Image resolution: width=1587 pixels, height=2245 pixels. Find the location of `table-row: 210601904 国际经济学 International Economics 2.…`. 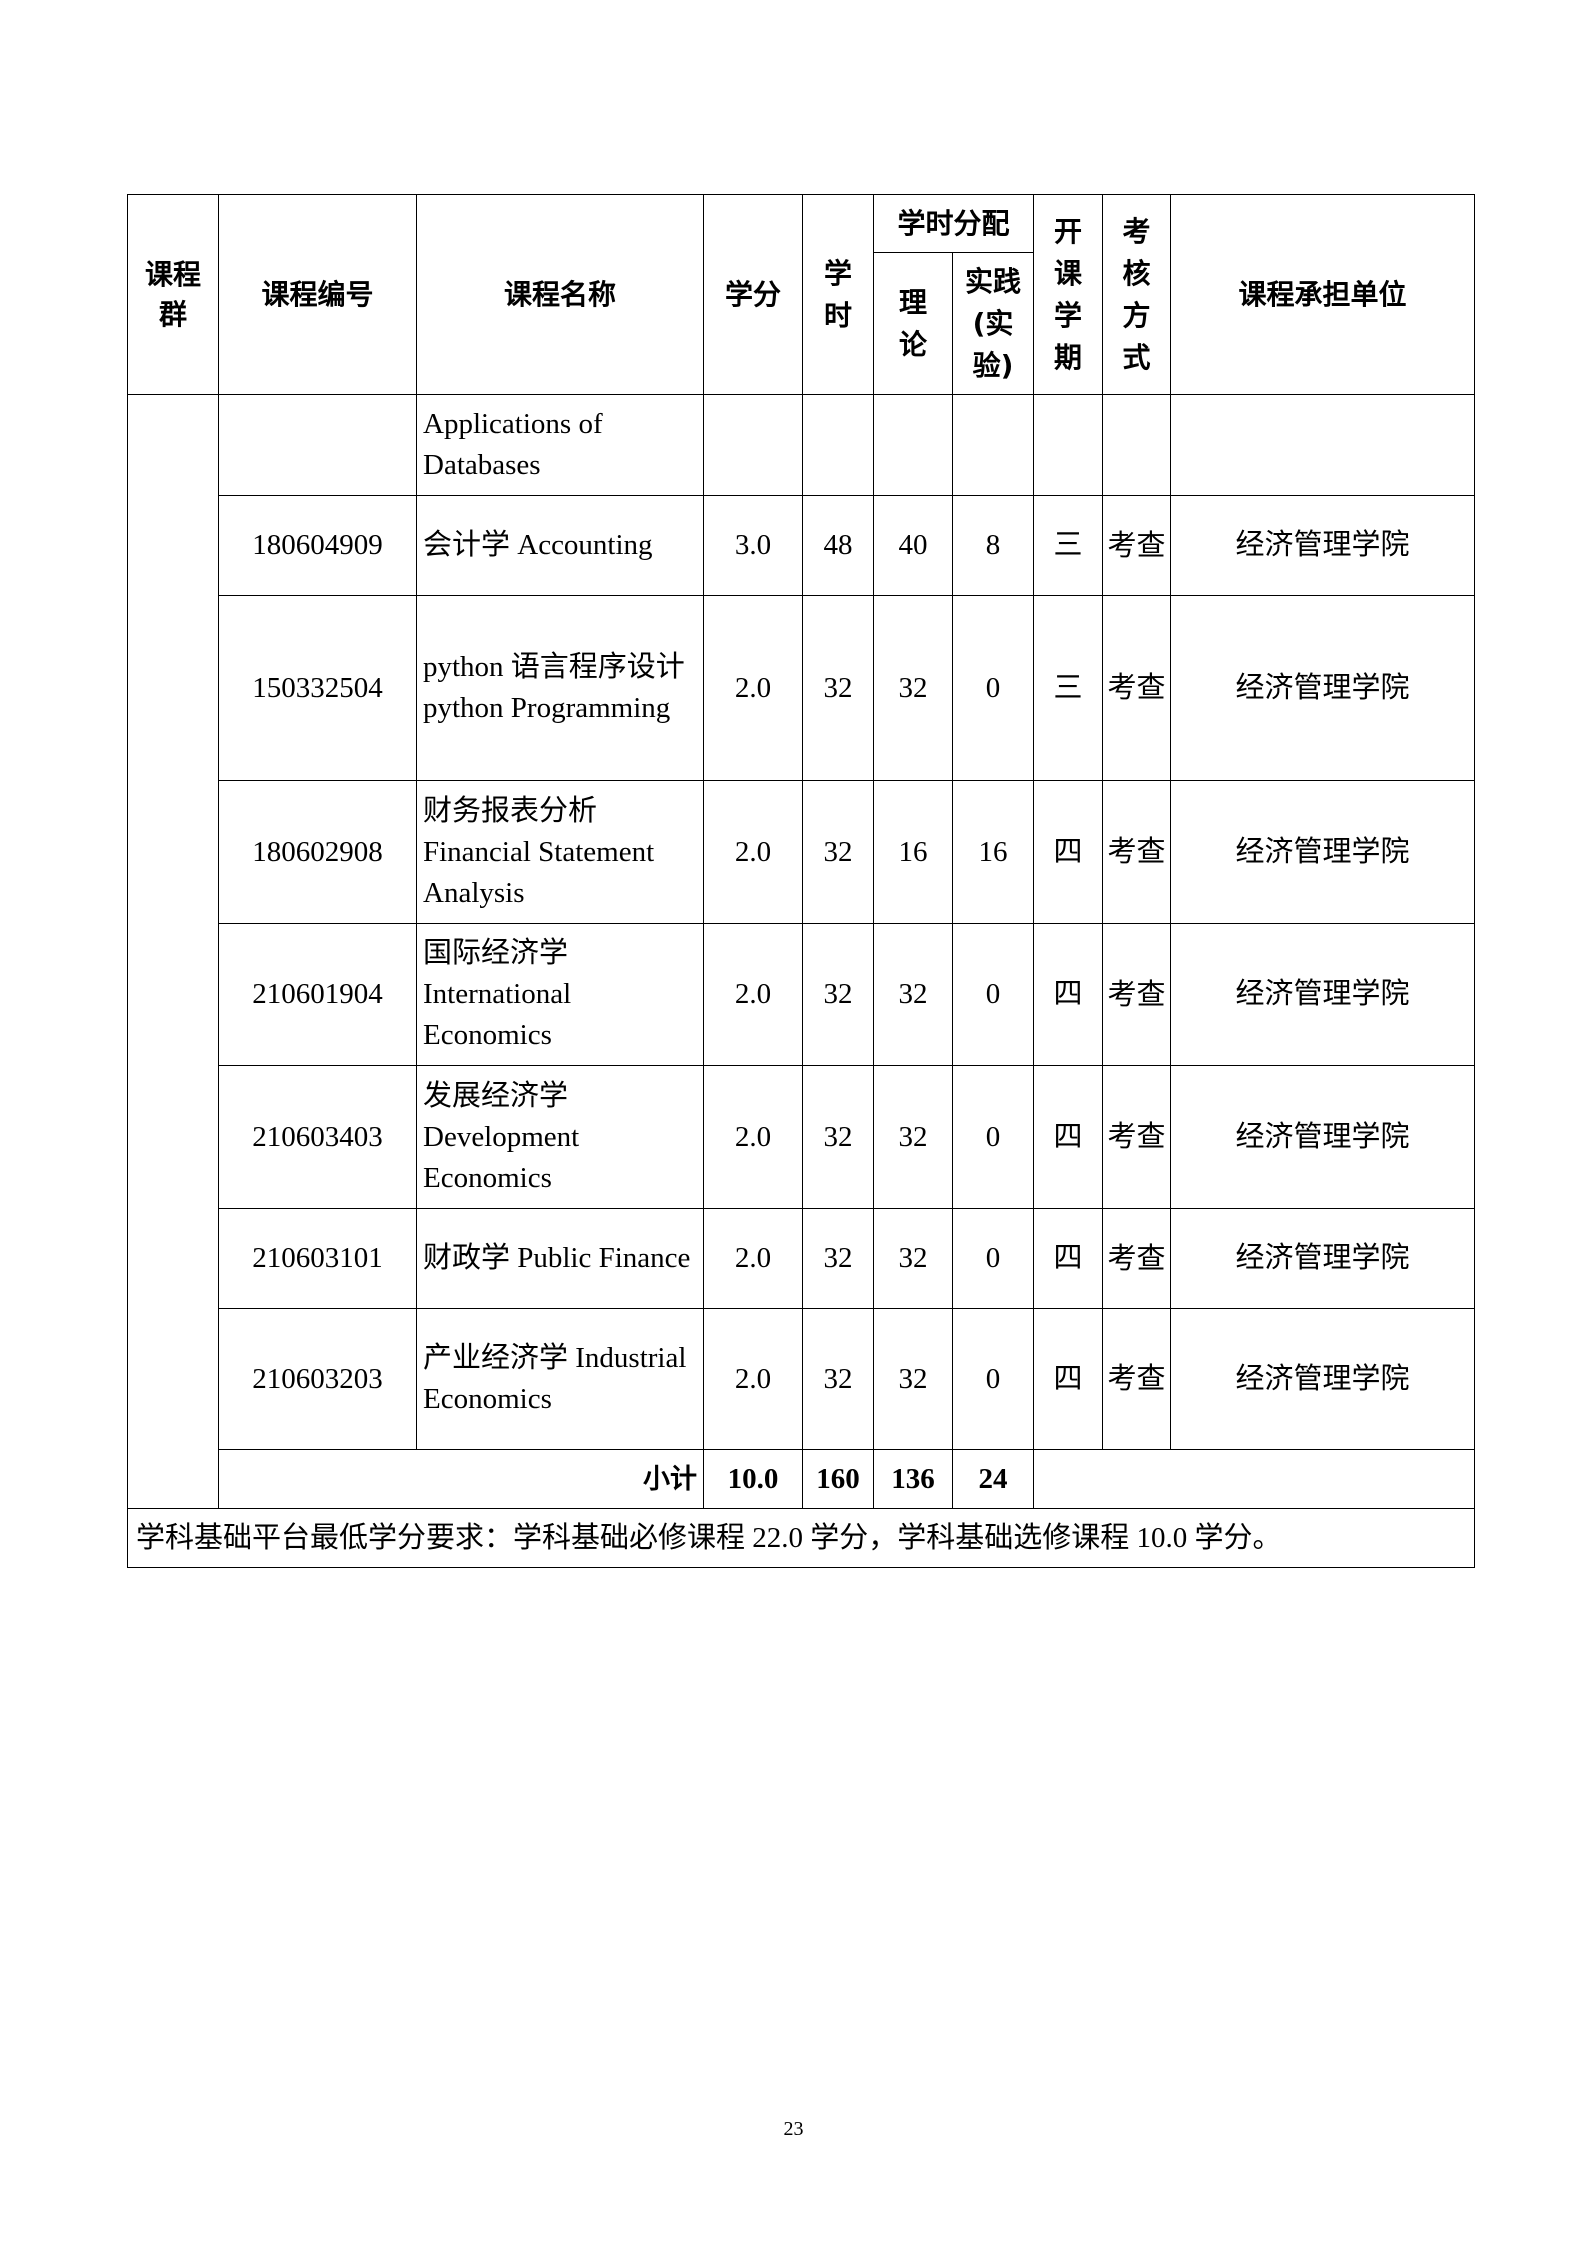

table-row: 210601904 国际经济学 International Economics 2.… is located at coordinates (802, 994).